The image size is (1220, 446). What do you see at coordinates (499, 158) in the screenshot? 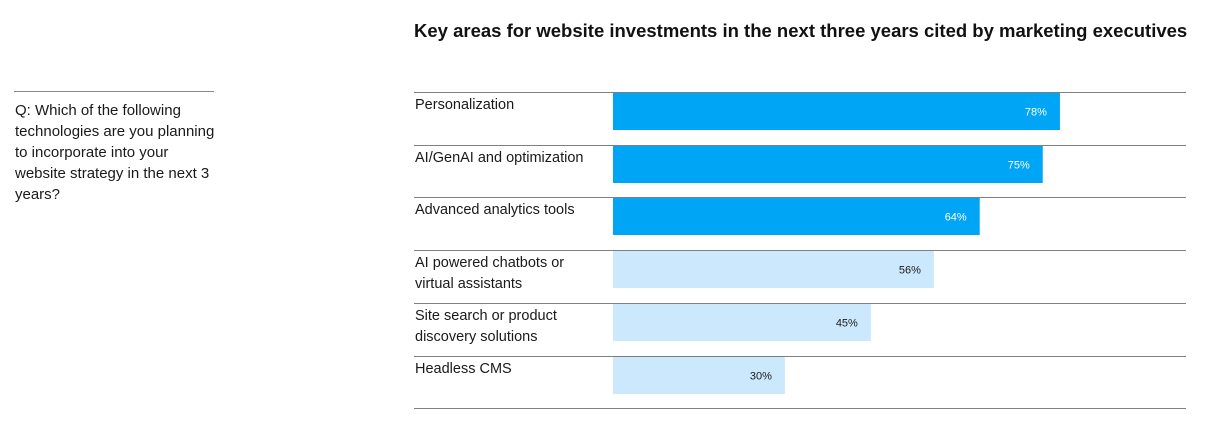
I see `category-label: AI/GenAI and optimization` at bounding box center [499, 158].